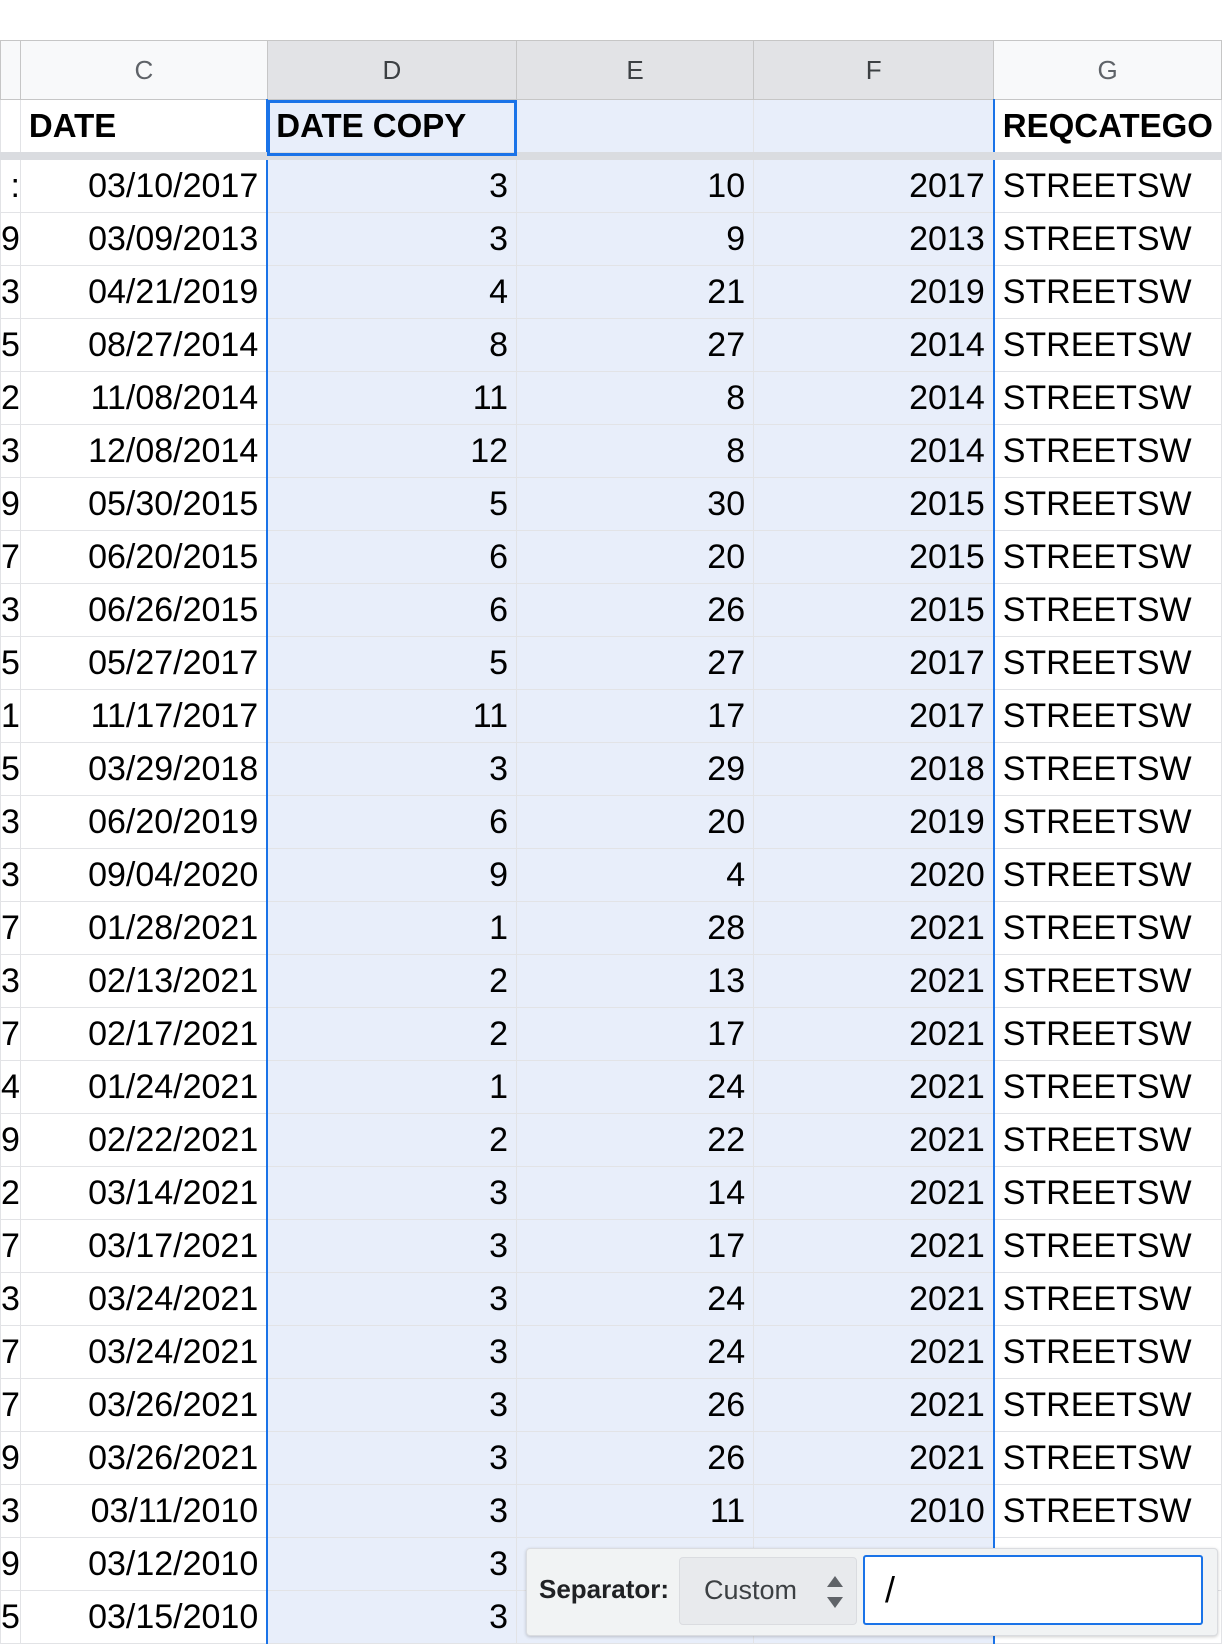  I want to click on cell-b: 1, so click(10, 716).